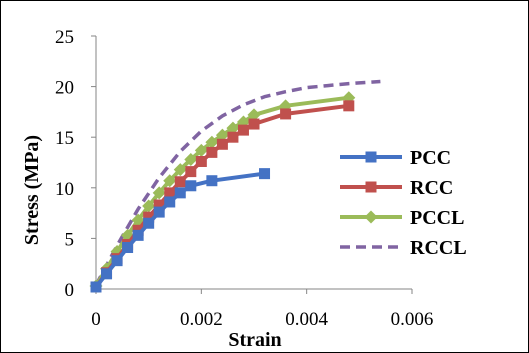  What do you see at coordinates (64, 189) in the screenshot?
I see `y-tick-label: 10` at bounding box center [64, 189].